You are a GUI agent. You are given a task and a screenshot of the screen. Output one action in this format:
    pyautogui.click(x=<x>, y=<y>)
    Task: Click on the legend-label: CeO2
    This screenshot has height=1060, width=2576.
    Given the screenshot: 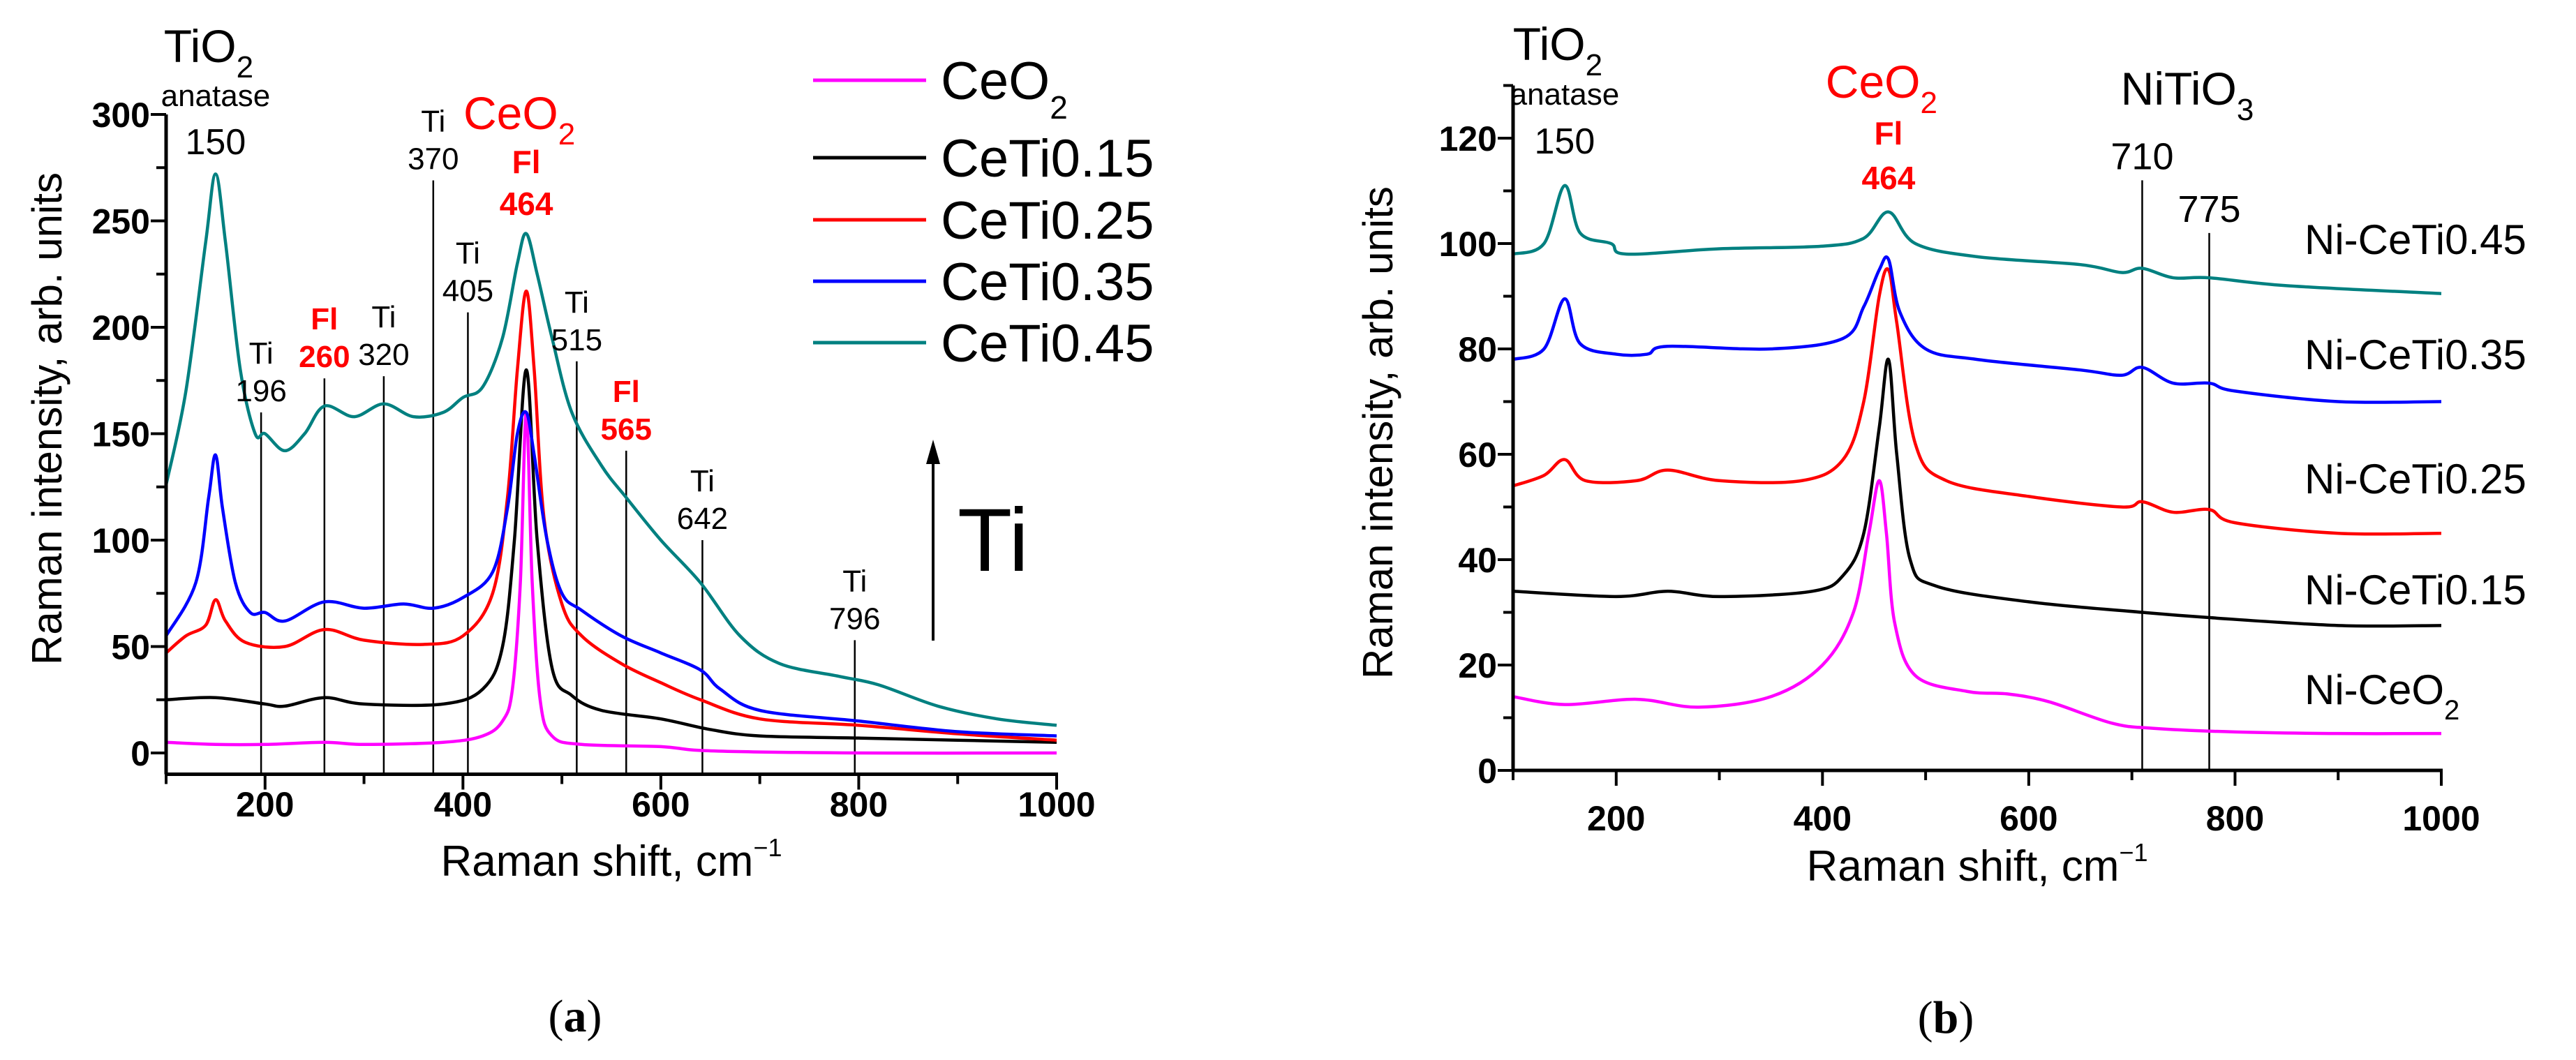 What is the action you would take?
    pyautogui.click(x=1005, y=89)
    